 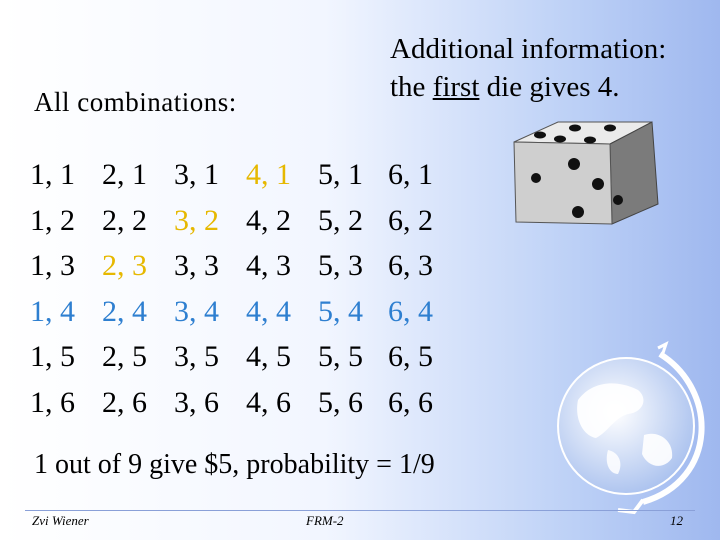 I want to click on globe-icon, so click(x=631, y=428).